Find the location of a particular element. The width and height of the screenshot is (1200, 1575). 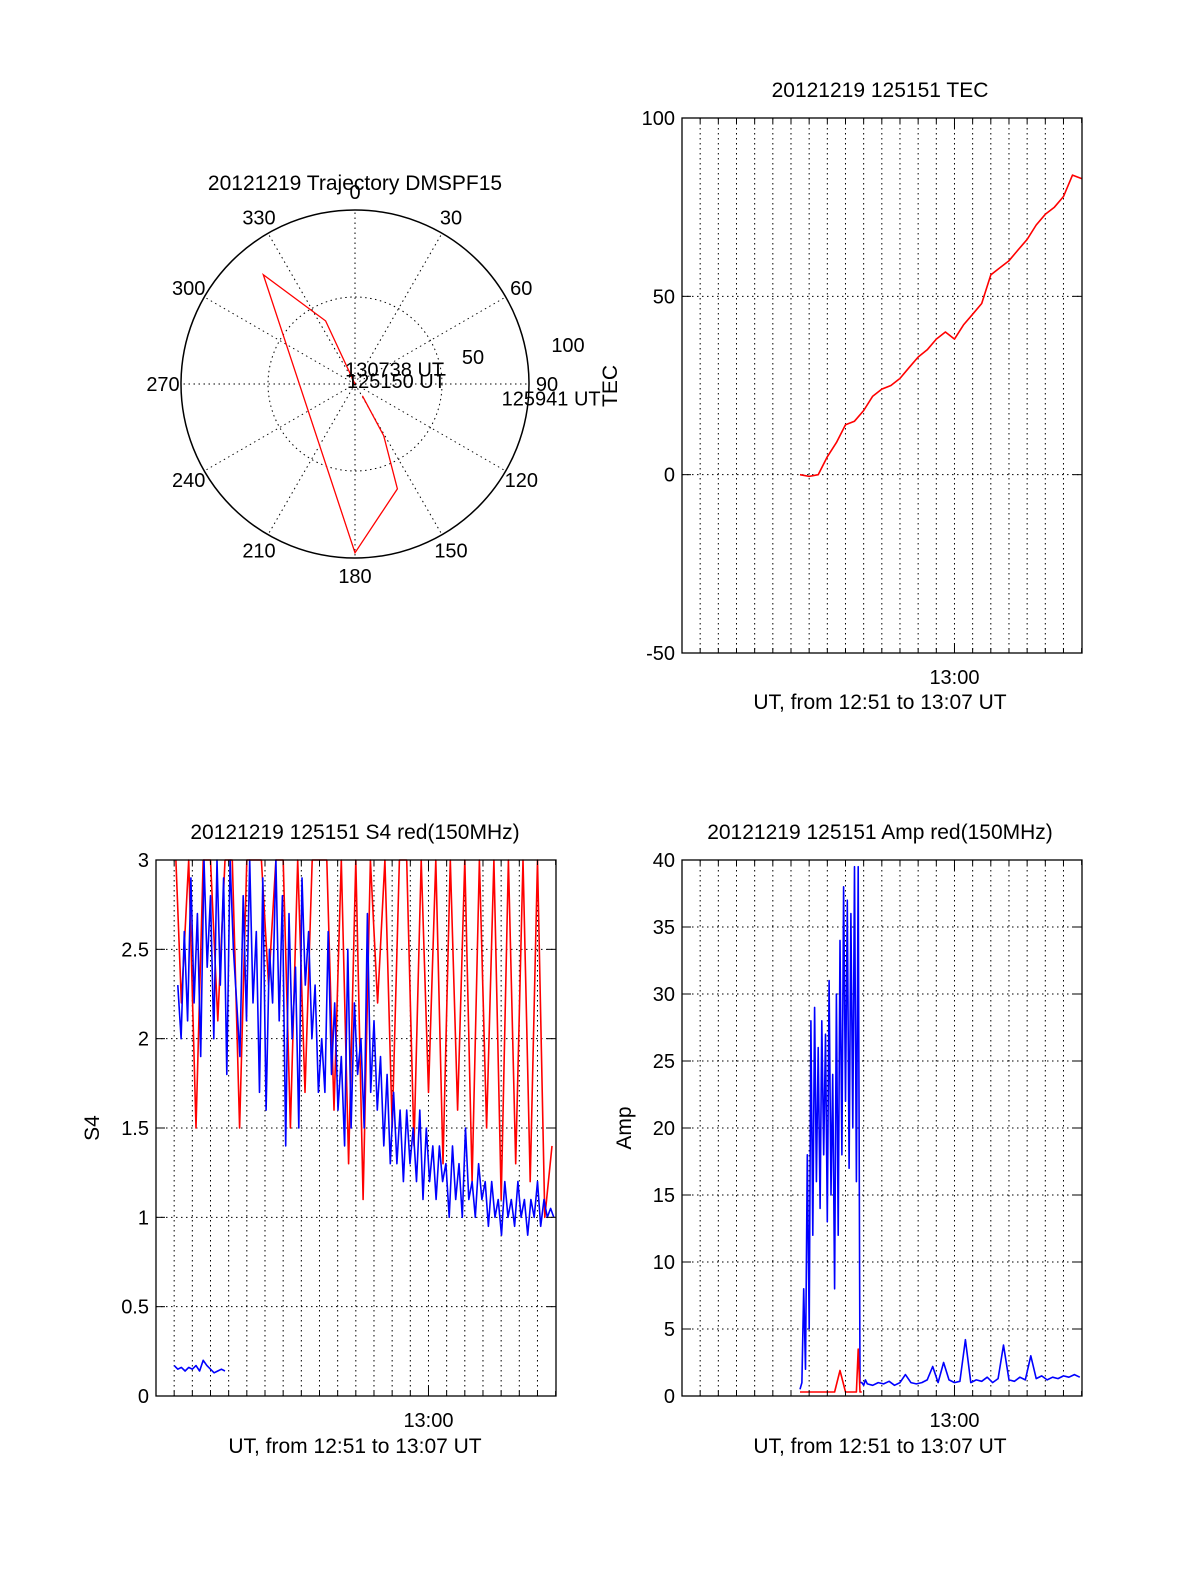

y-tick-label: 2 is located at coordinates (143, 1040).